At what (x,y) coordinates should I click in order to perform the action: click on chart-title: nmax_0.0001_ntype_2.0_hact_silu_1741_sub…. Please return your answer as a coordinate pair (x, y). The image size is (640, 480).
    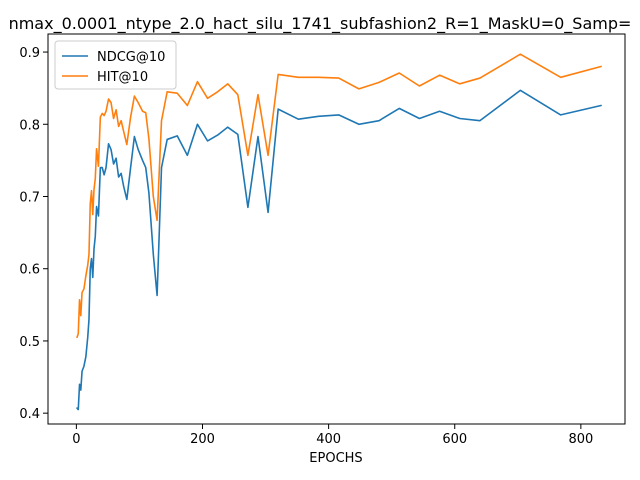
    Looking at the image, I should click on (320, 24).